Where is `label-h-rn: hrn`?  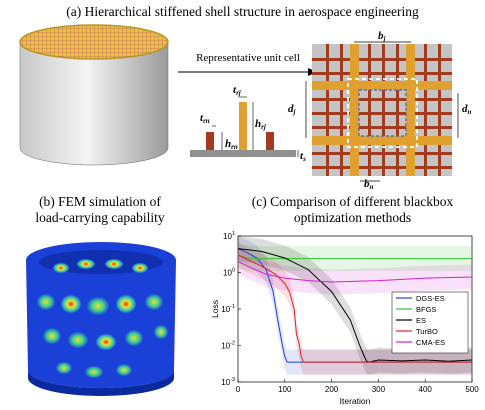
label-h-rn: hrn is located at coordinates (231, 144).